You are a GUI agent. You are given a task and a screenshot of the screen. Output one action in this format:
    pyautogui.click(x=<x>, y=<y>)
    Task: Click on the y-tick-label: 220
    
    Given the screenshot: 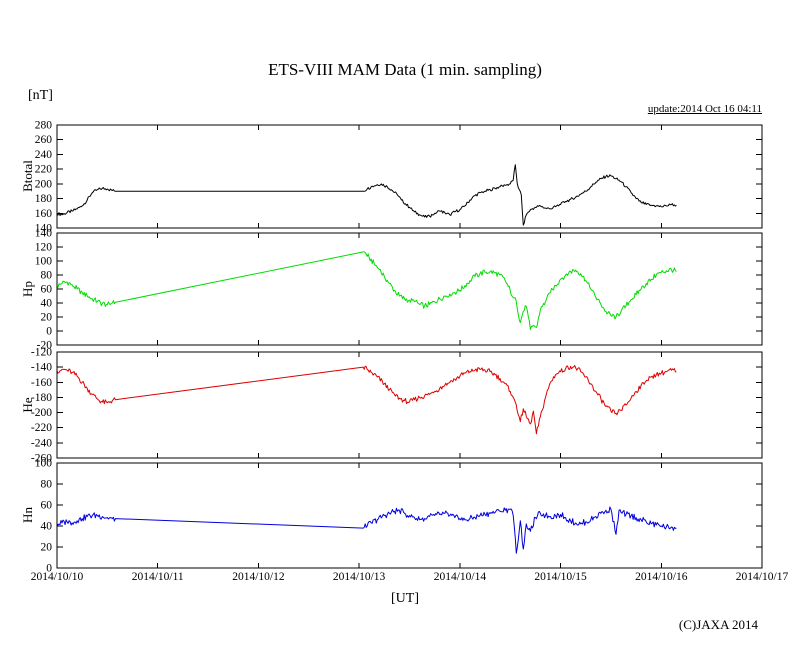 What is the action you would take?
    pyautogui.click(x=44, y=170)
    